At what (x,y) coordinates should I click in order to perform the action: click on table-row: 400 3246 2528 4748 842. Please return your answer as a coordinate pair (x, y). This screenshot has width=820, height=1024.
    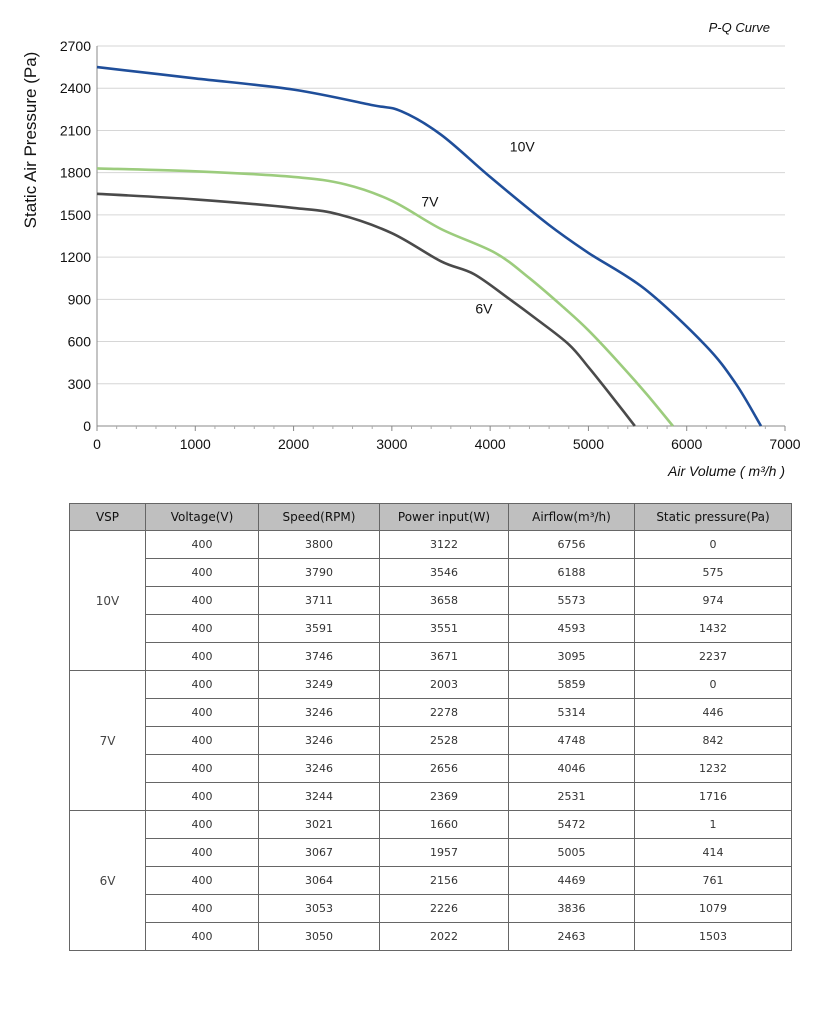
    Looking at the image, I should click on (431, 740).